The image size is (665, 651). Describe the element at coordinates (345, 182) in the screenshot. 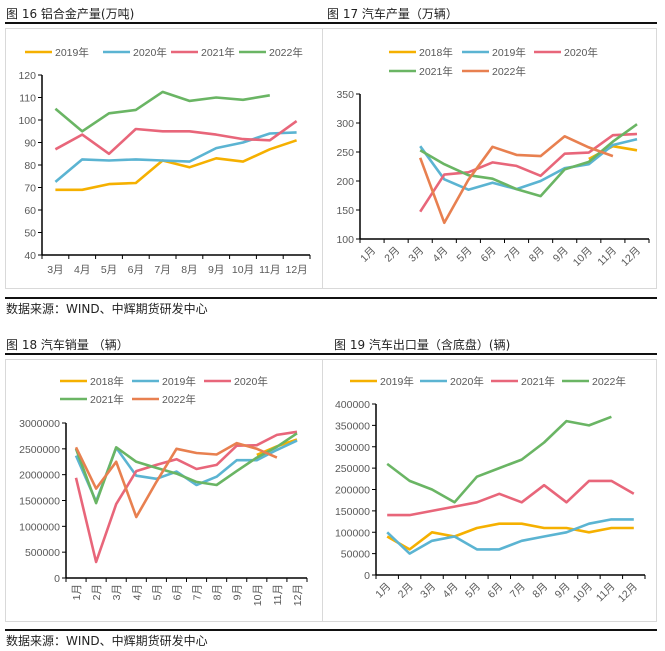

I see `y-tick-label: 200` at that location.